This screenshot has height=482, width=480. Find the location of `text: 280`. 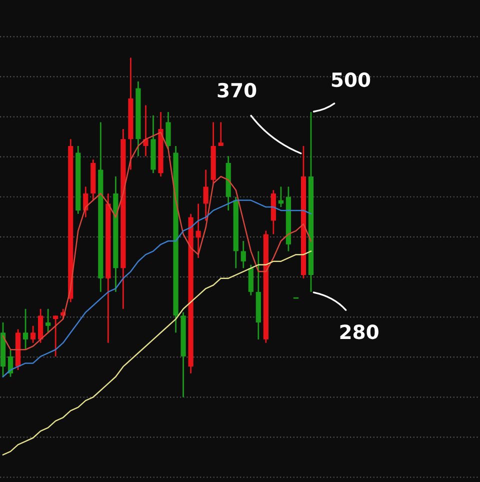

text: 280 is located at coordinates (359, 332).